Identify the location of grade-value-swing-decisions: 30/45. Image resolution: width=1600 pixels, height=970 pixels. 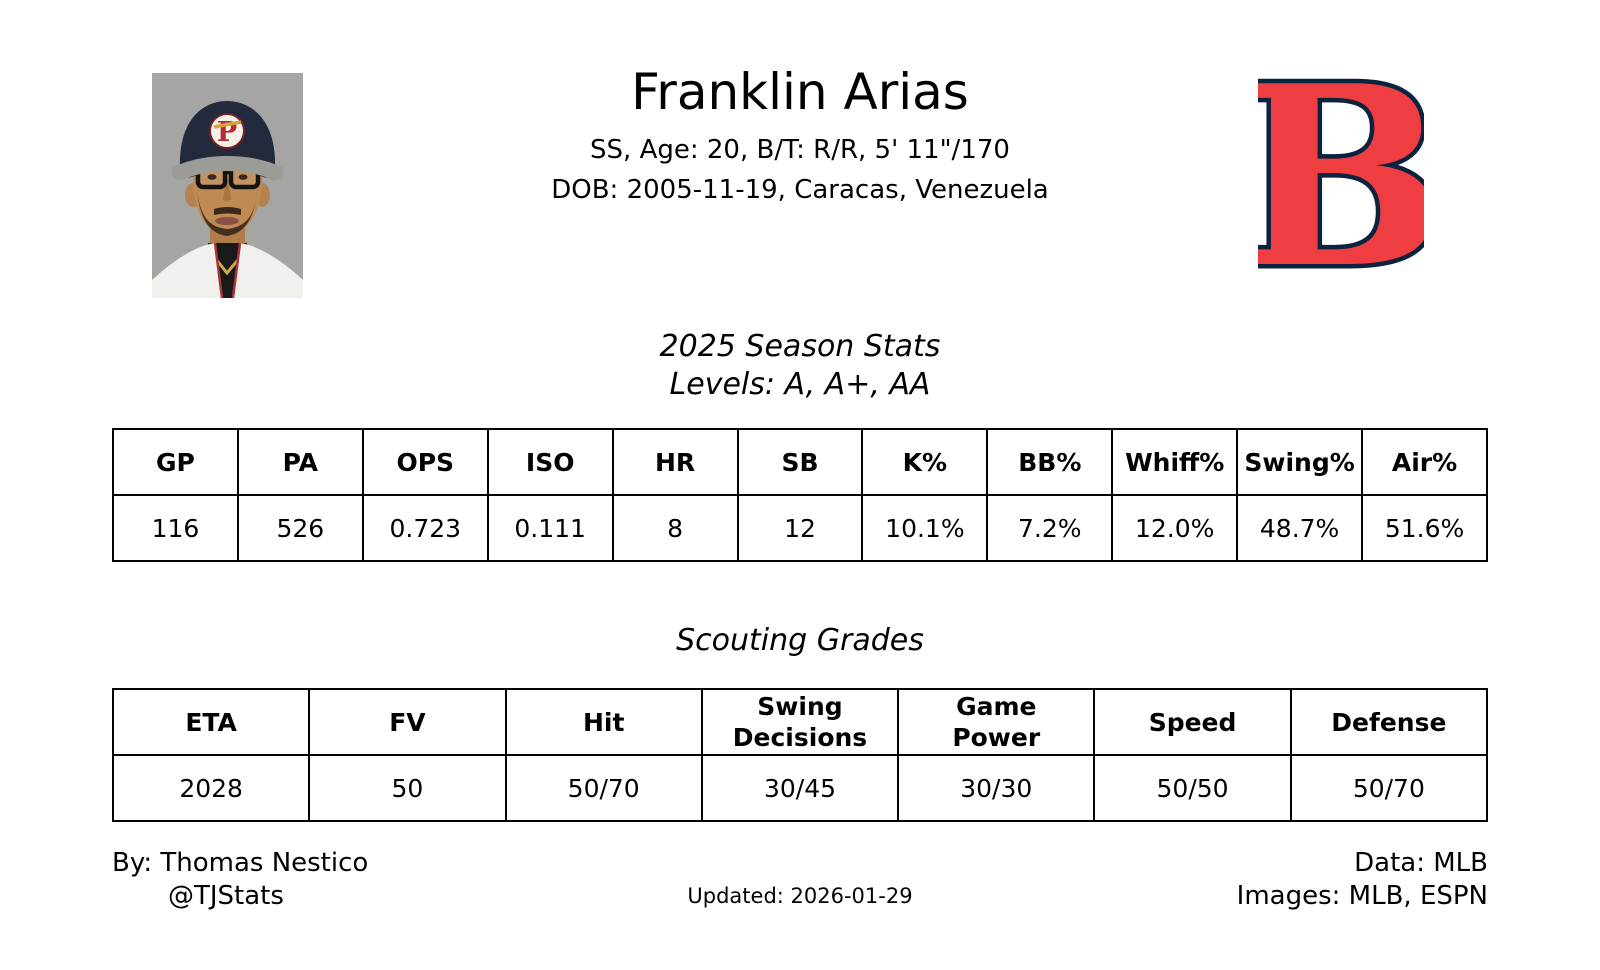
(800, 788).